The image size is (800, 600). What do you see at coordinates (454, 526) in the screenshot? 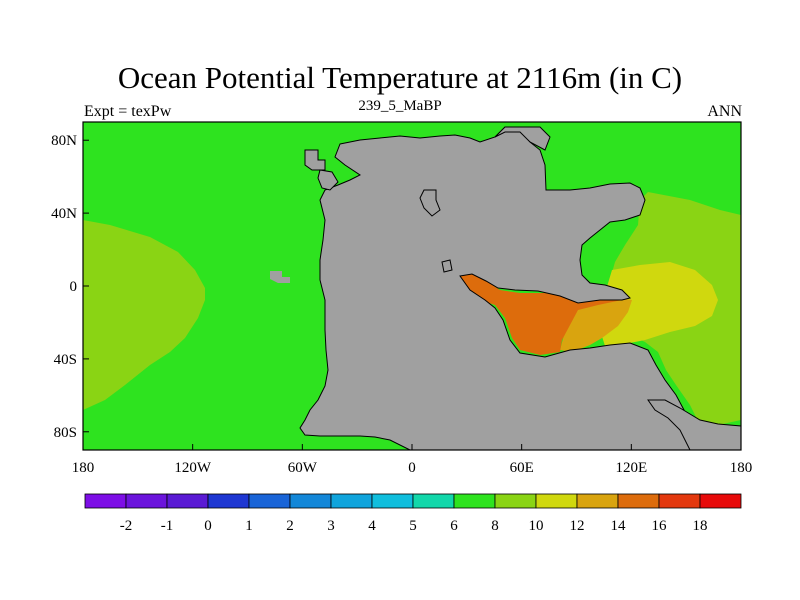
I see `colorbar-label-8: 6` at bounding box center [454, 526].